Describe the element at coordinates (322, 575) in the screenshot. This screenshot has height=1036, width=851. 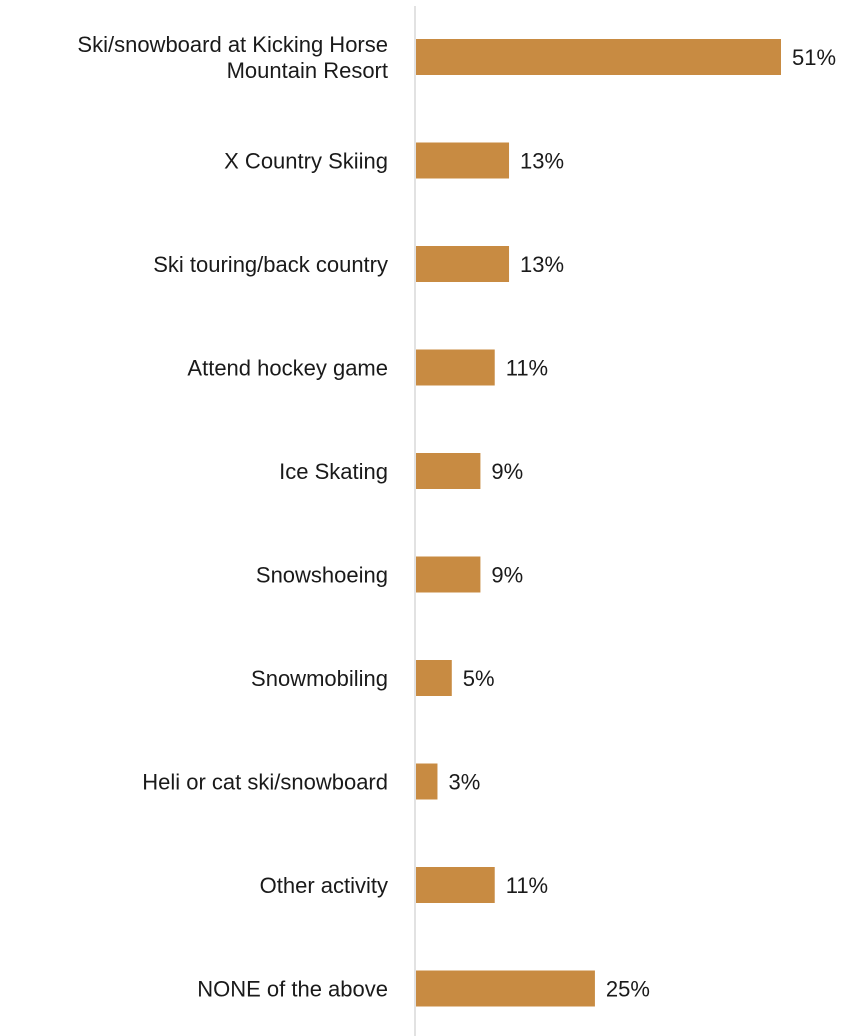
I see `category-label: Snowshoeing` at that location.